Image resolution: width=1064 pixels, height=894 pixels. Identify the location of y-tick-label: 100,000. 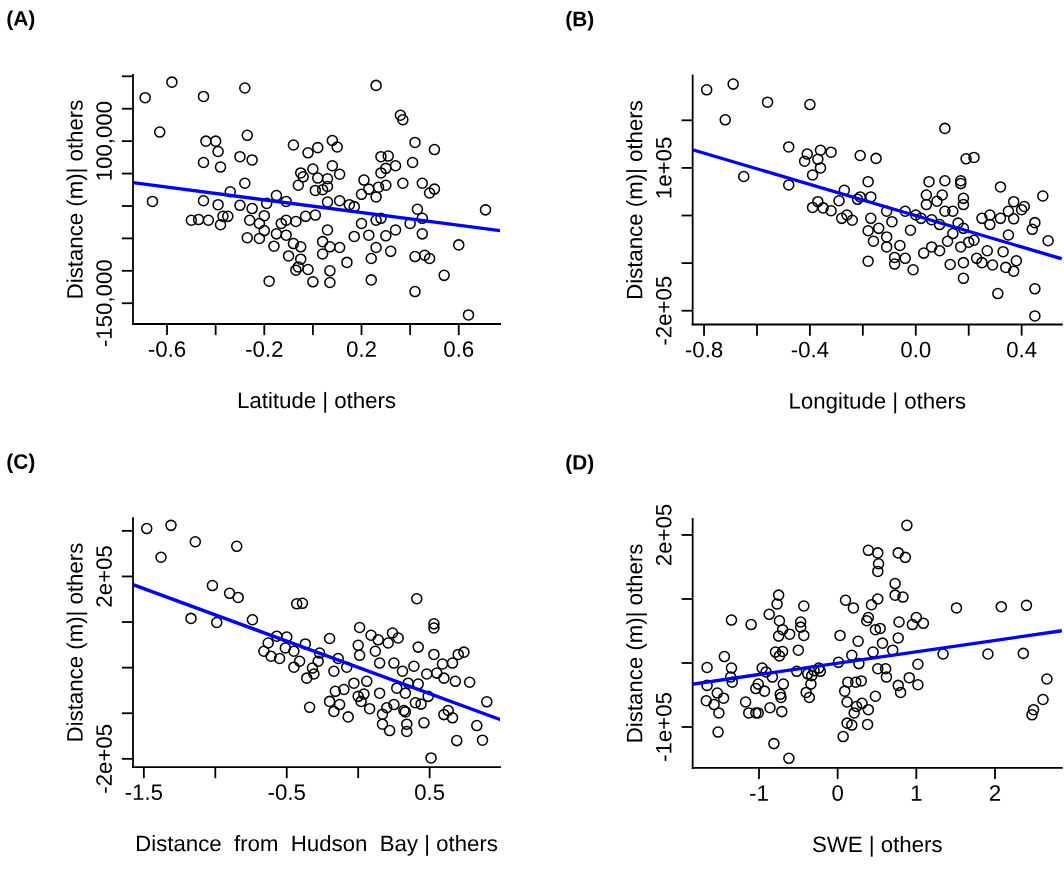
(105, 140).